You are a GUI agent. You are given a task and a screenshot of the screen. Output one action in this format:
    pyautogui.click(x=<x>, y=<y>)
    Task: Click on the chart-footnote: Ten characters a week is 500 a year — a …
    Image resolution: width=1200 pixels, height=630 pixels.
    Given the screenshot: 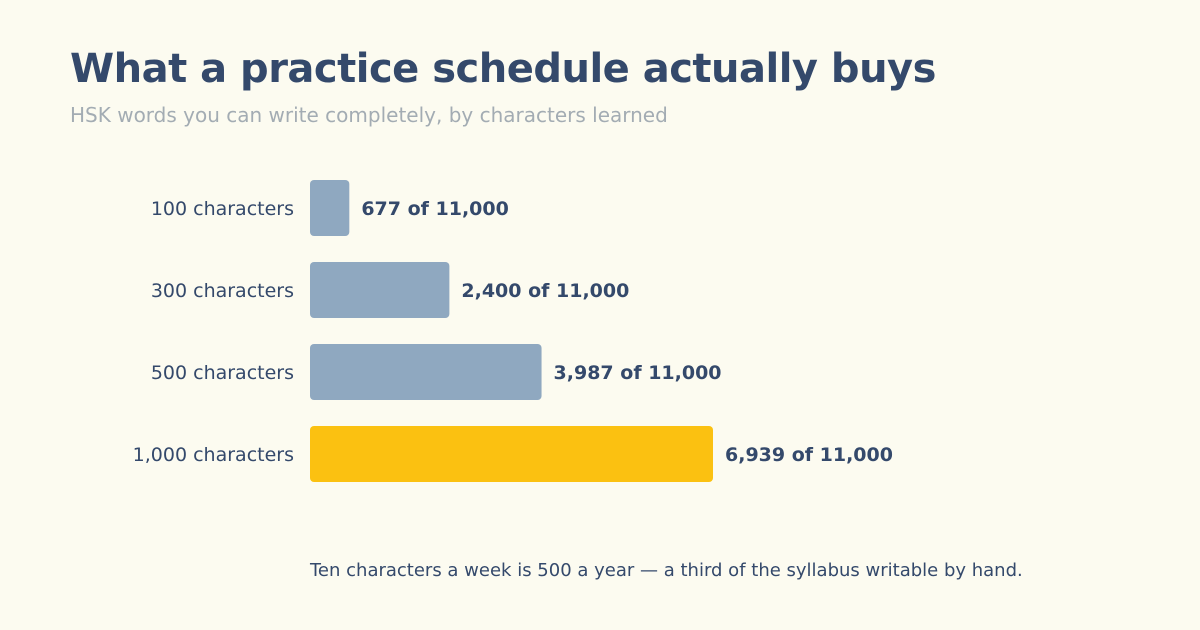 What is the action you would take?
    pyautogui.click(x=666, y=570)
    